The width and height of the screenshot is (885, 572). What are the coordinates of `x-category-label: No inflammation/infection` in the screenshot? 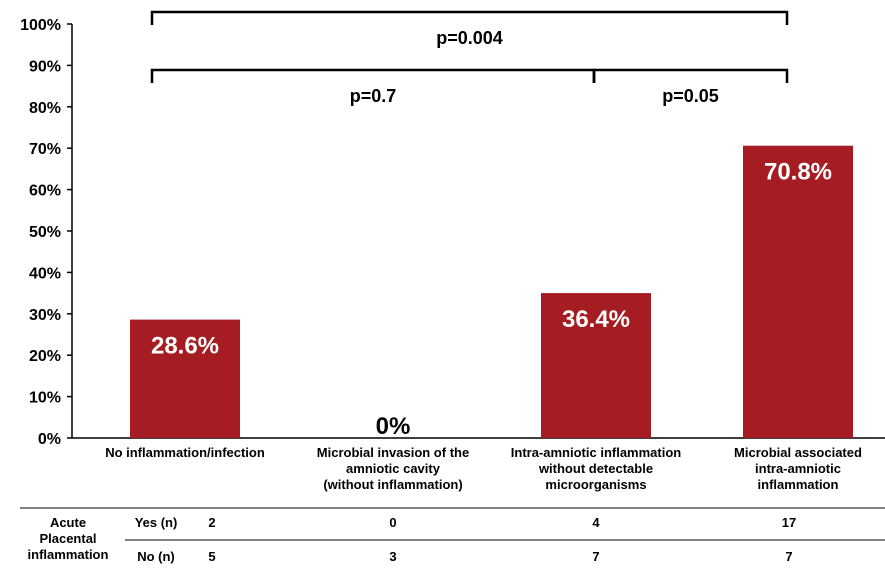 It's located at (185, 452).